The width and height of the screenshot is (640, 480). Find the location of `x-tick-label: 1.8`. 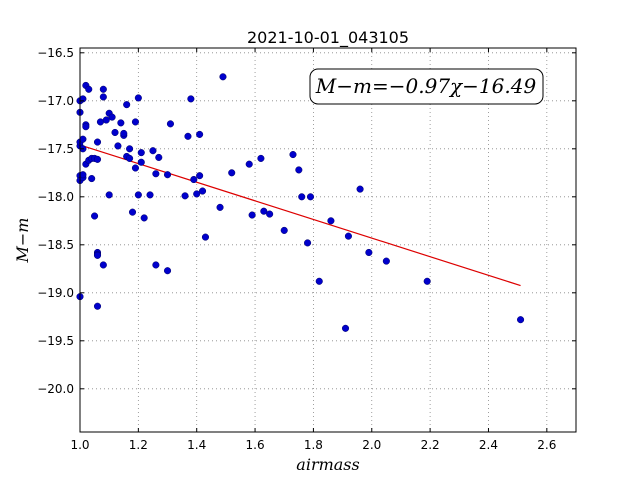

x-tick-label: 1.8 is located at coordinates (313, 445).